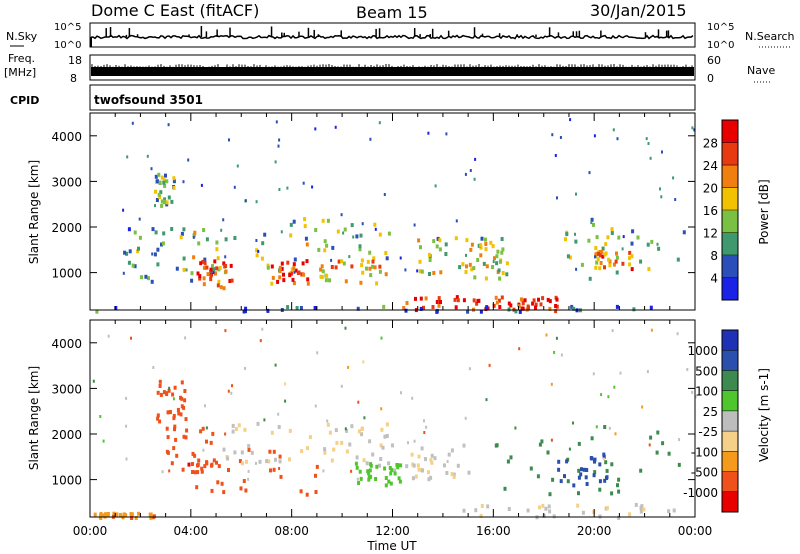 This screenshot has height=554, width=800. Describe the element at coordinates (720, 45) in the screenshot. I see `nsearch-tick-bottom: 10^0` at that location.